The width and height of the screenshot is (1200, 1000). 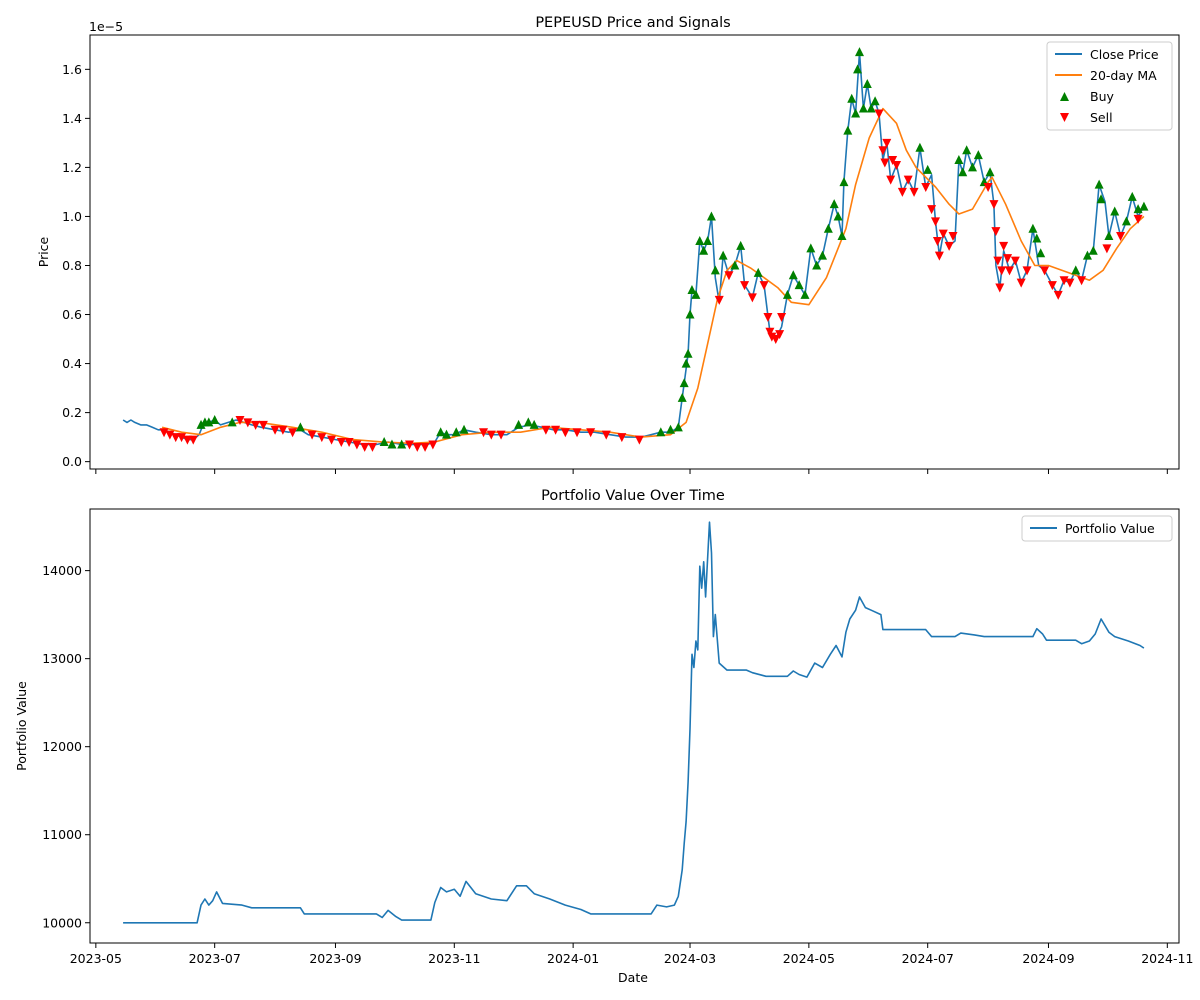 What do you see at coordinates (72, 265) in the screenshot?
I see `y-tick-label: 0.8` at bounding box center [72, 265].